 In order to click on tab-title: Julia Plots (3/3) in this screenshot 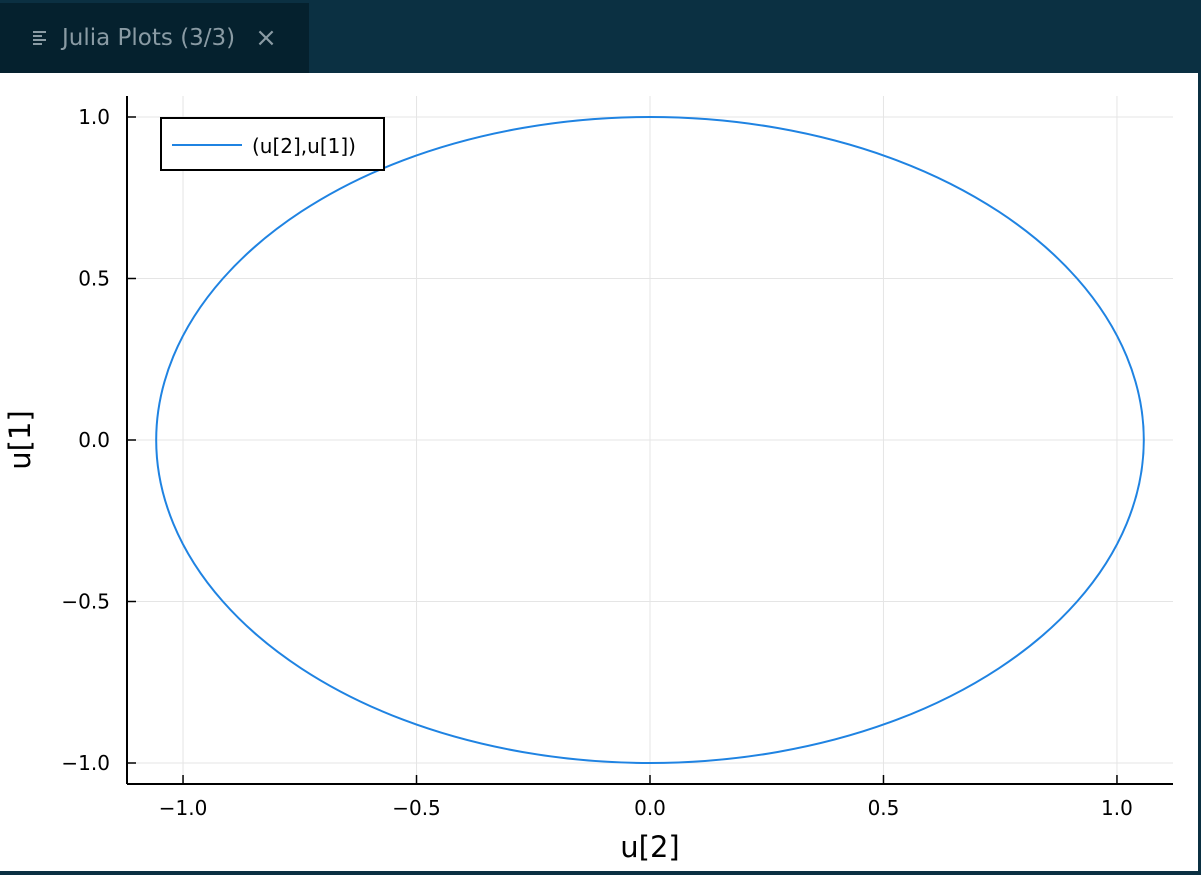, I will do `click(149, 38)`.